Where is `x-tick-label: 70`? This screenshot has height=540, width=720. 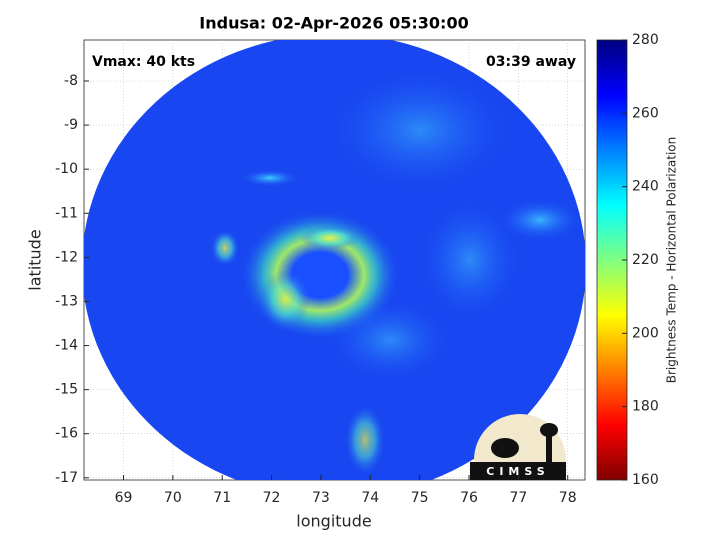 x-tick-label: 70 is located at coordinates (173, 498).